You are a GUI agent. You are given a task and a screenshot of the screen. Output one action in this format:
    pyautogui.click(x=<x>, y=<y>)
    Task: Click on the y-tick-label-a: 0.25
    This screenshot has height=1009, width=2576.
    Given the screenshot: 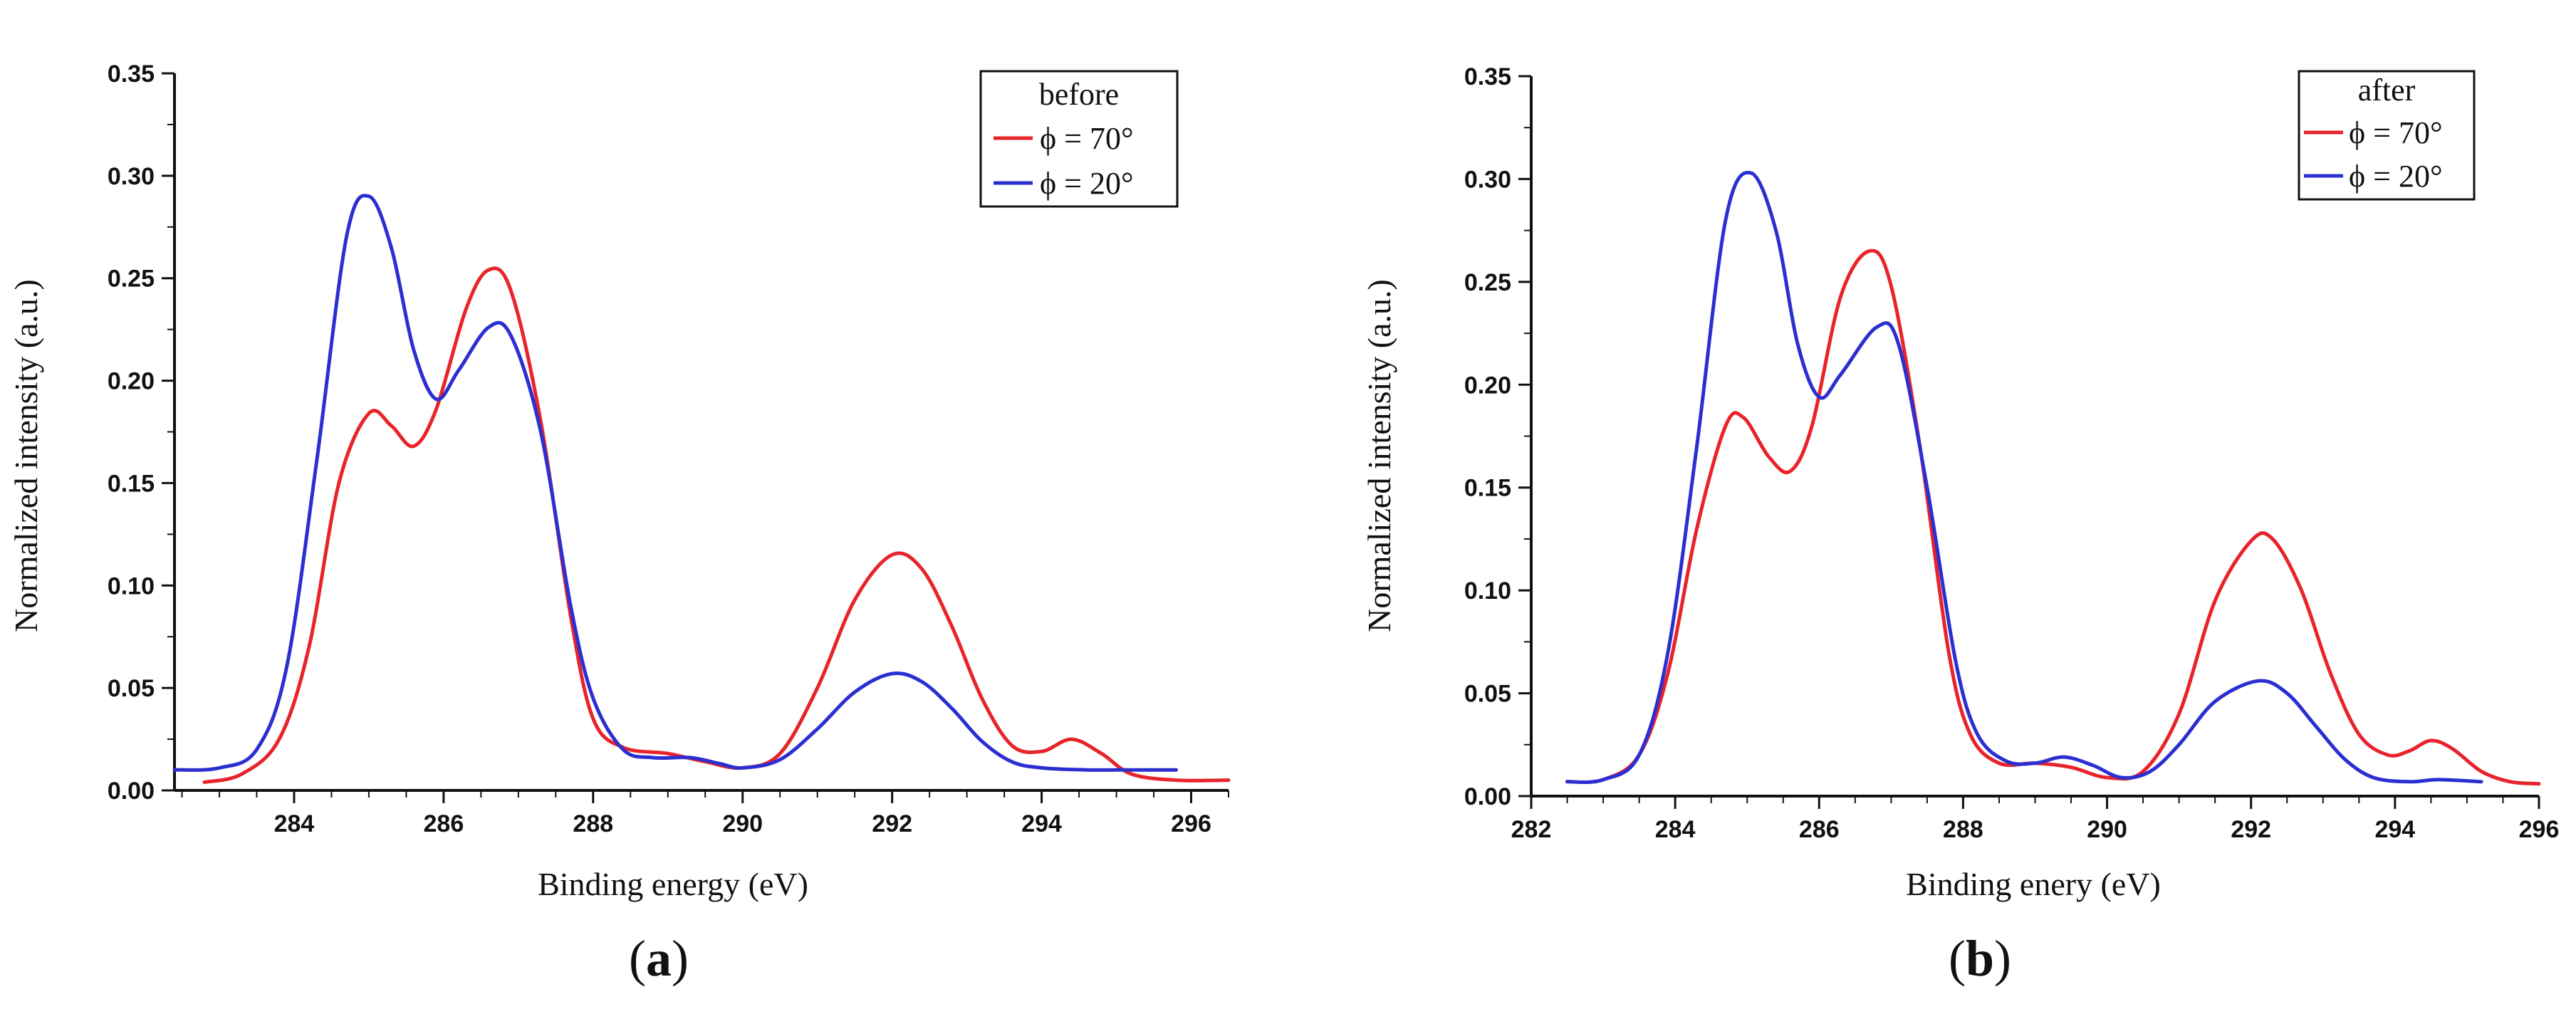 What is the action you would take?
    pyautogui.click(x=131, y=279)
    